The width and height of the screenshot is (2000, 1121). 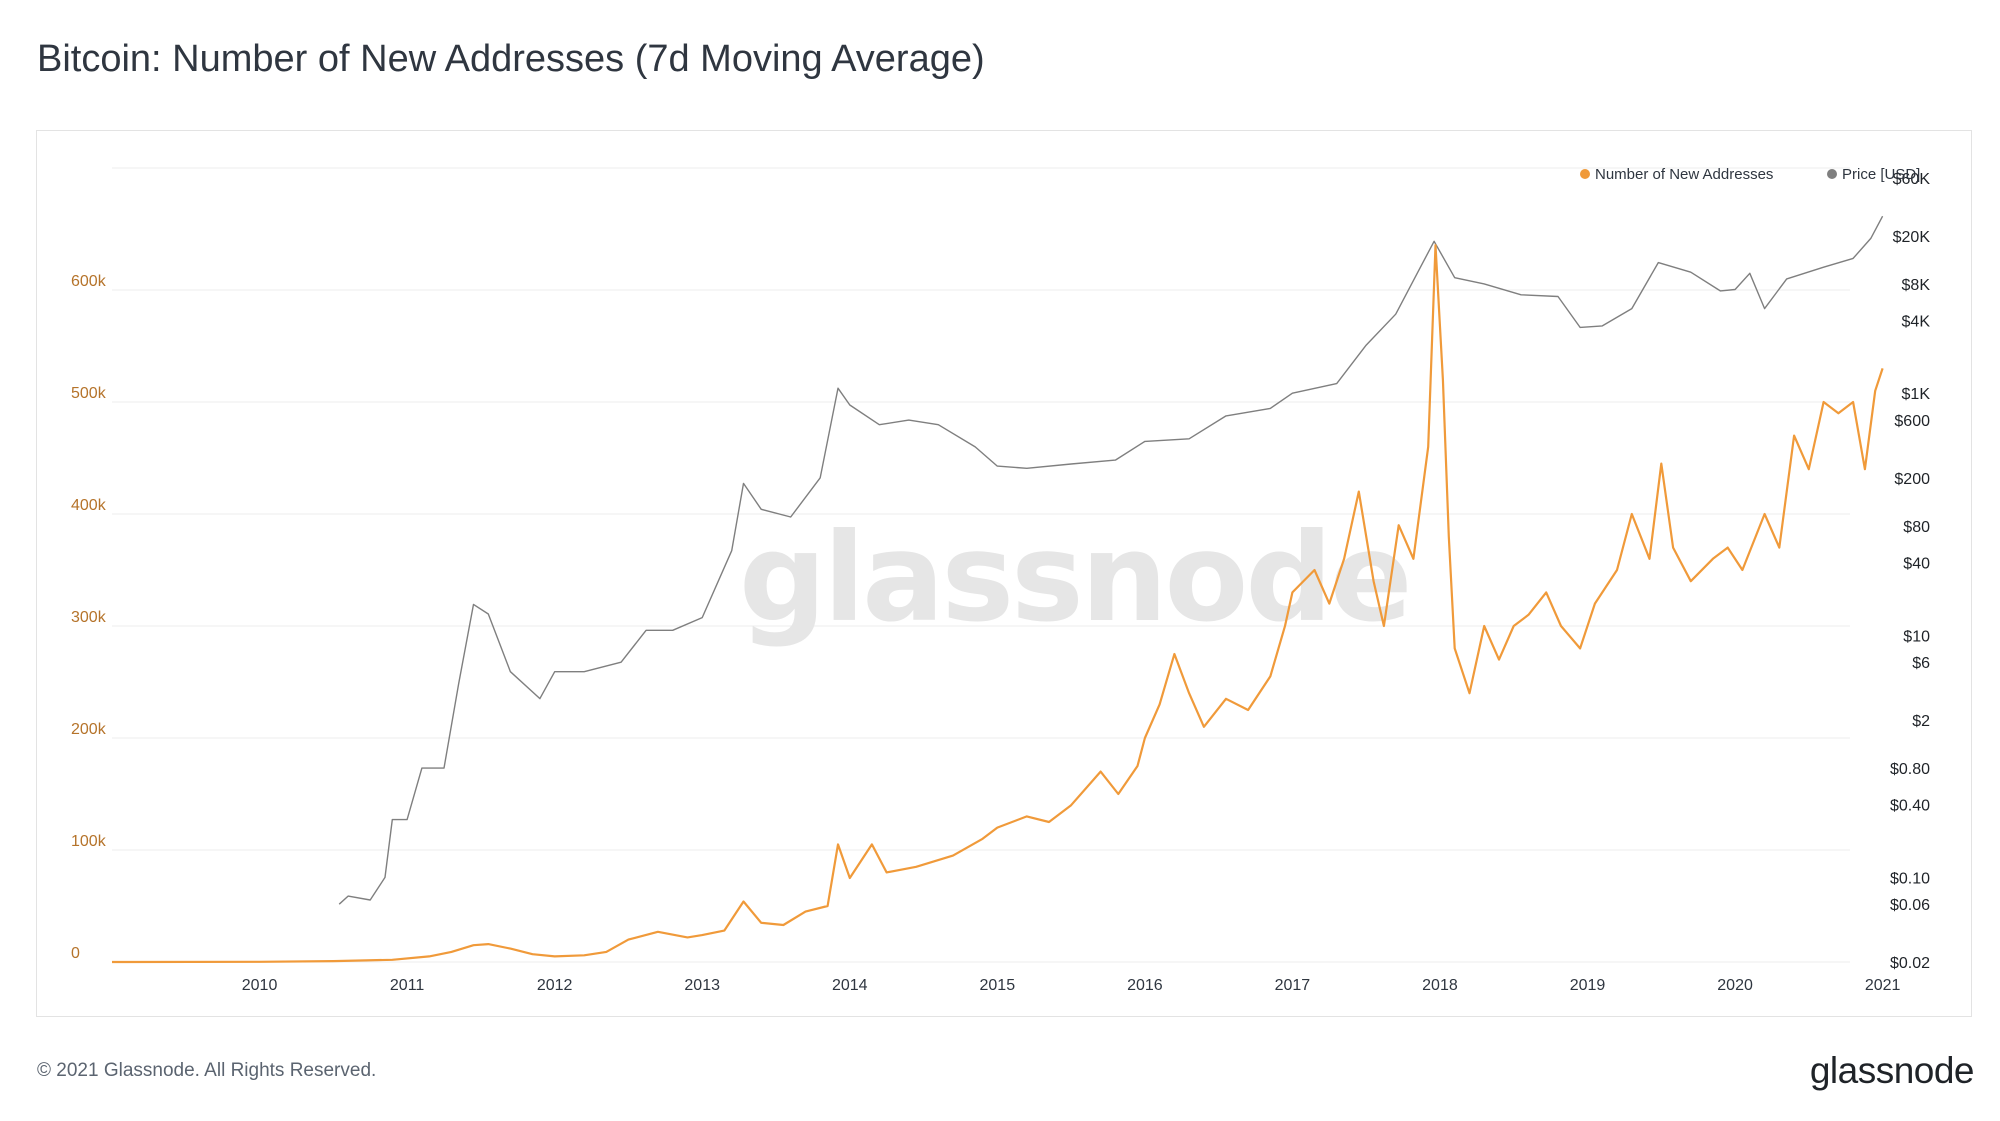 I want to click on right-tick-label: $0.06, so click(x=1910, y=905).